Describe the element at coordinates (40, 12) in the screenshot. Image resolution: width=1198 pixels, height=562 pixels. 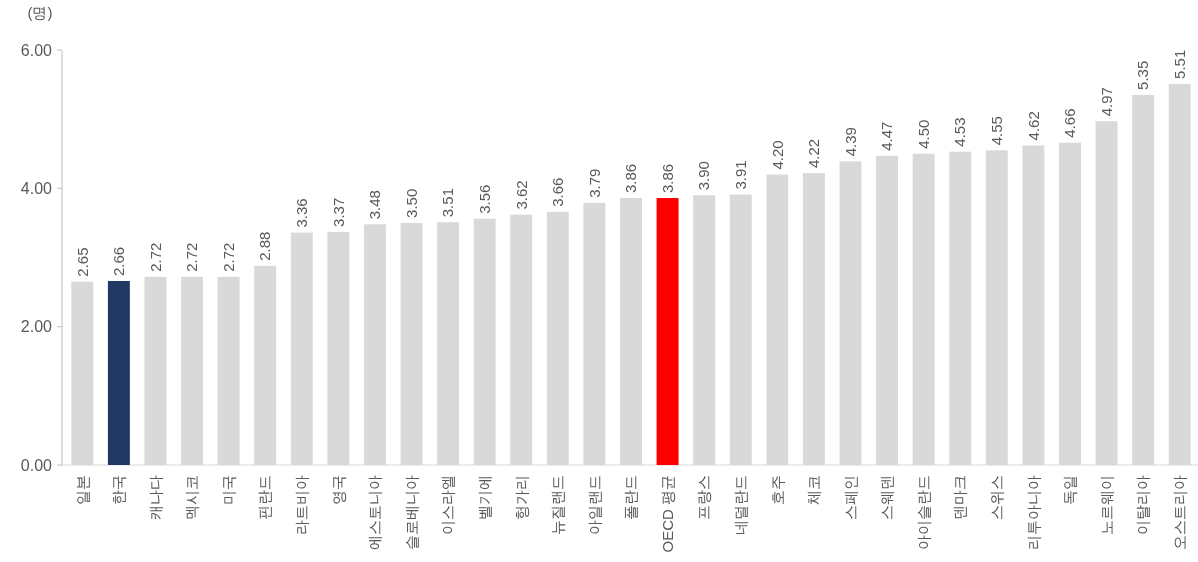
I see `y-axis-title: (명)` at that location.